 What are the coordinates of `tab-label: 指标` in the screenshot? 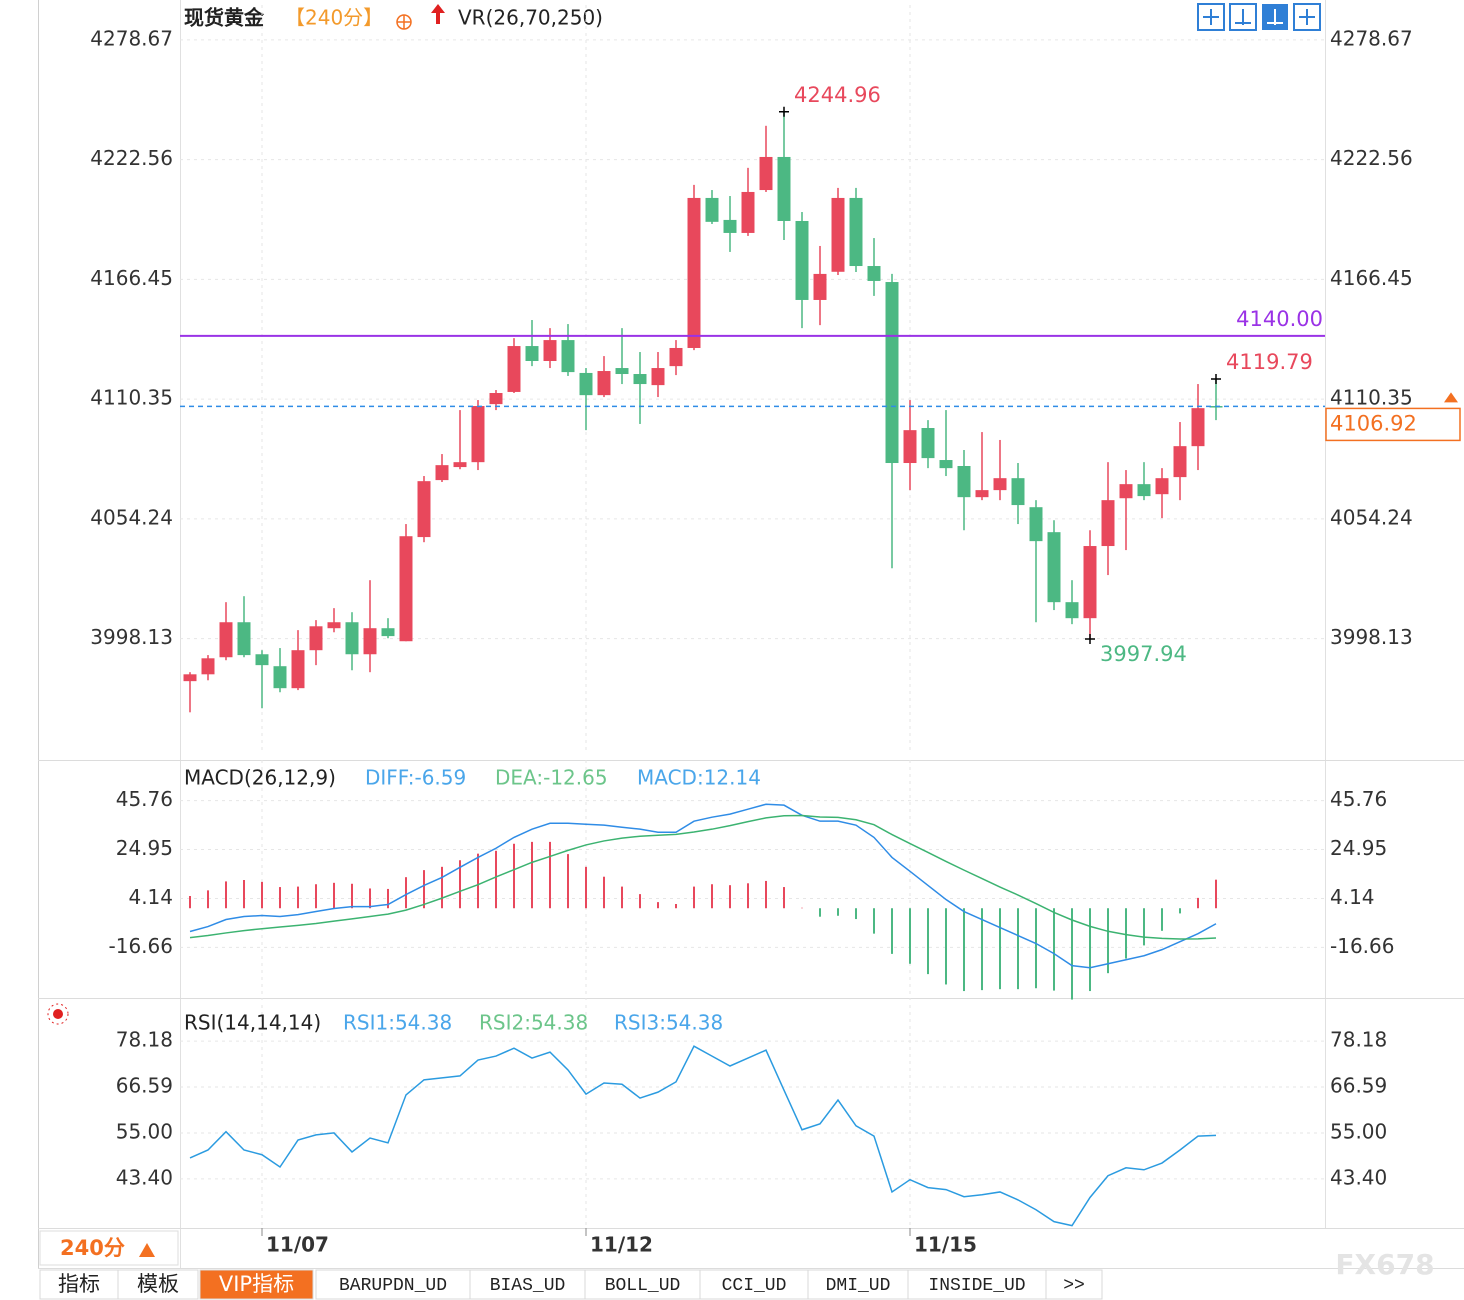 It's located at (79, 1284).